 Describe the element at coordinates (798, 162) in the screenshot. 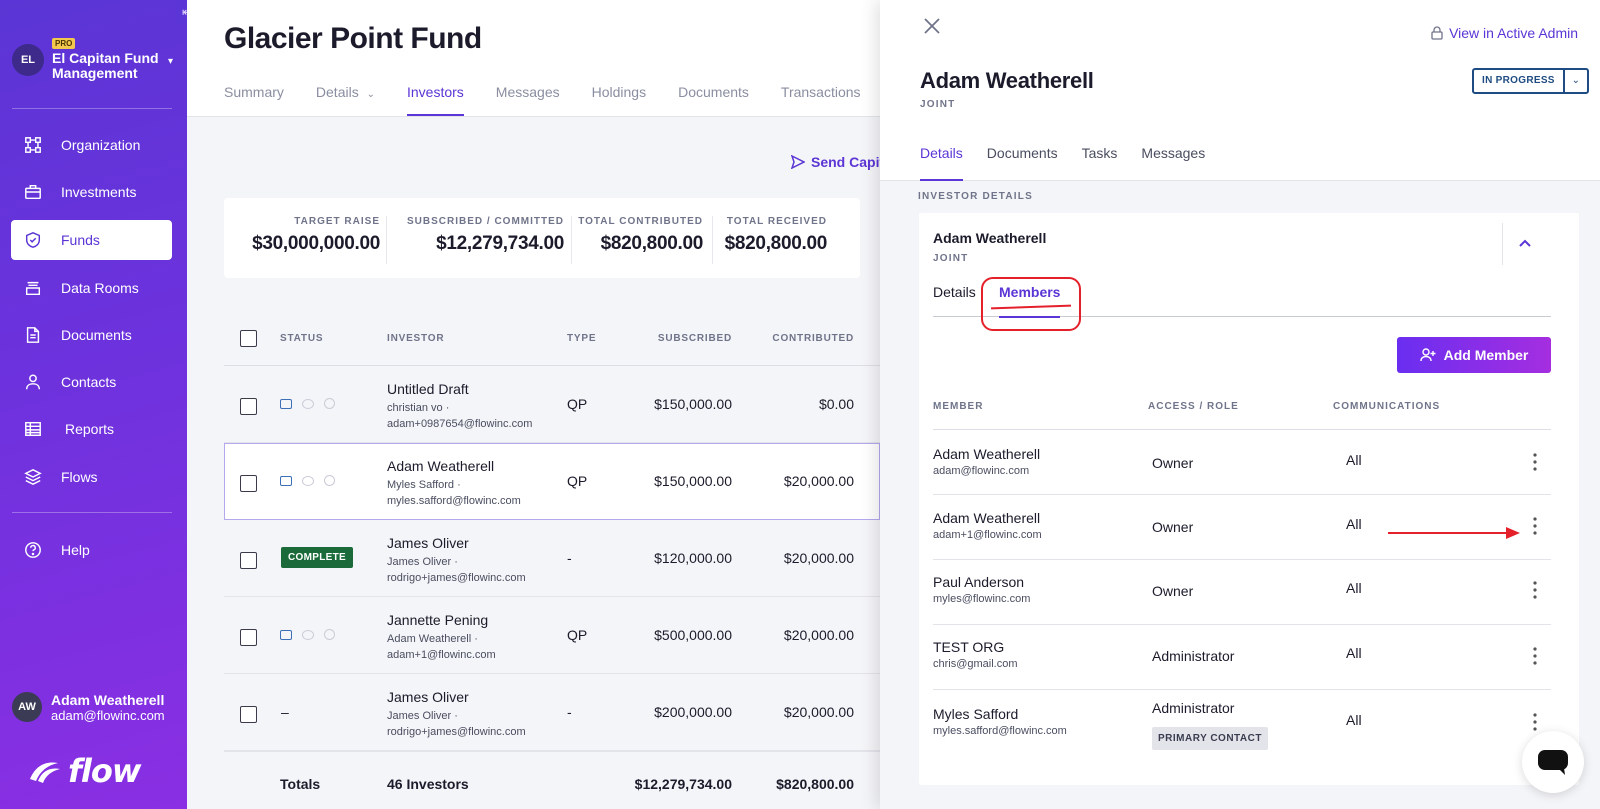

I see `send-icon` at that location.